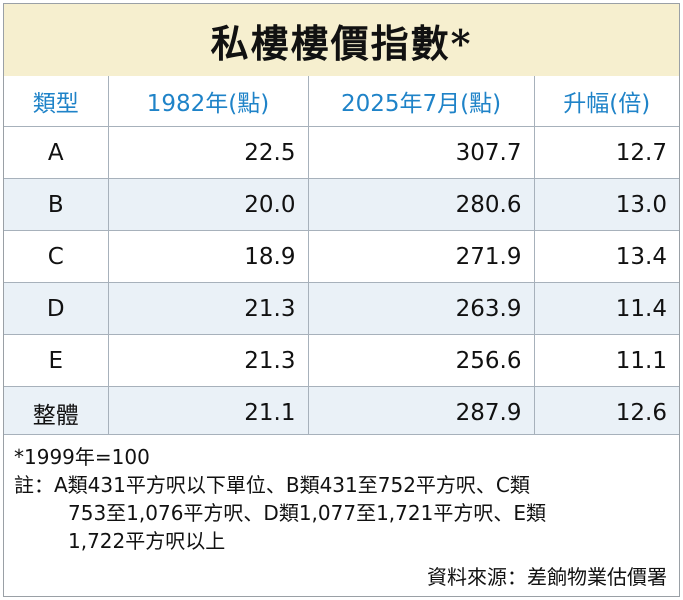 The height and width of the screenshot is (600, 683). Describe the element at coordinates (421, 101) in the screenshot. I see `header-2025: 2025年7月(點)` at that location.